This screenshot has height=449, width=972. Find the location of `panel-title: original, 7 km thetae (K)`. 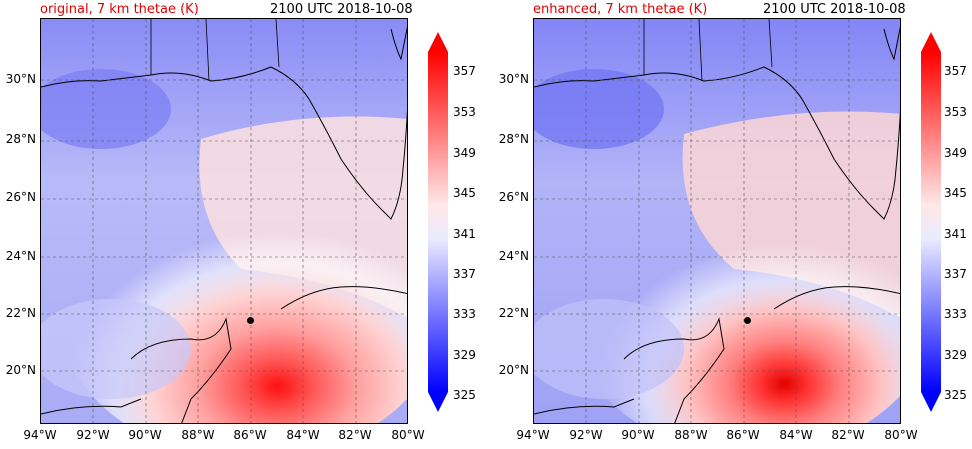

panel-title: original, 7 km thetae (K) is located at coordinates (119, 9).